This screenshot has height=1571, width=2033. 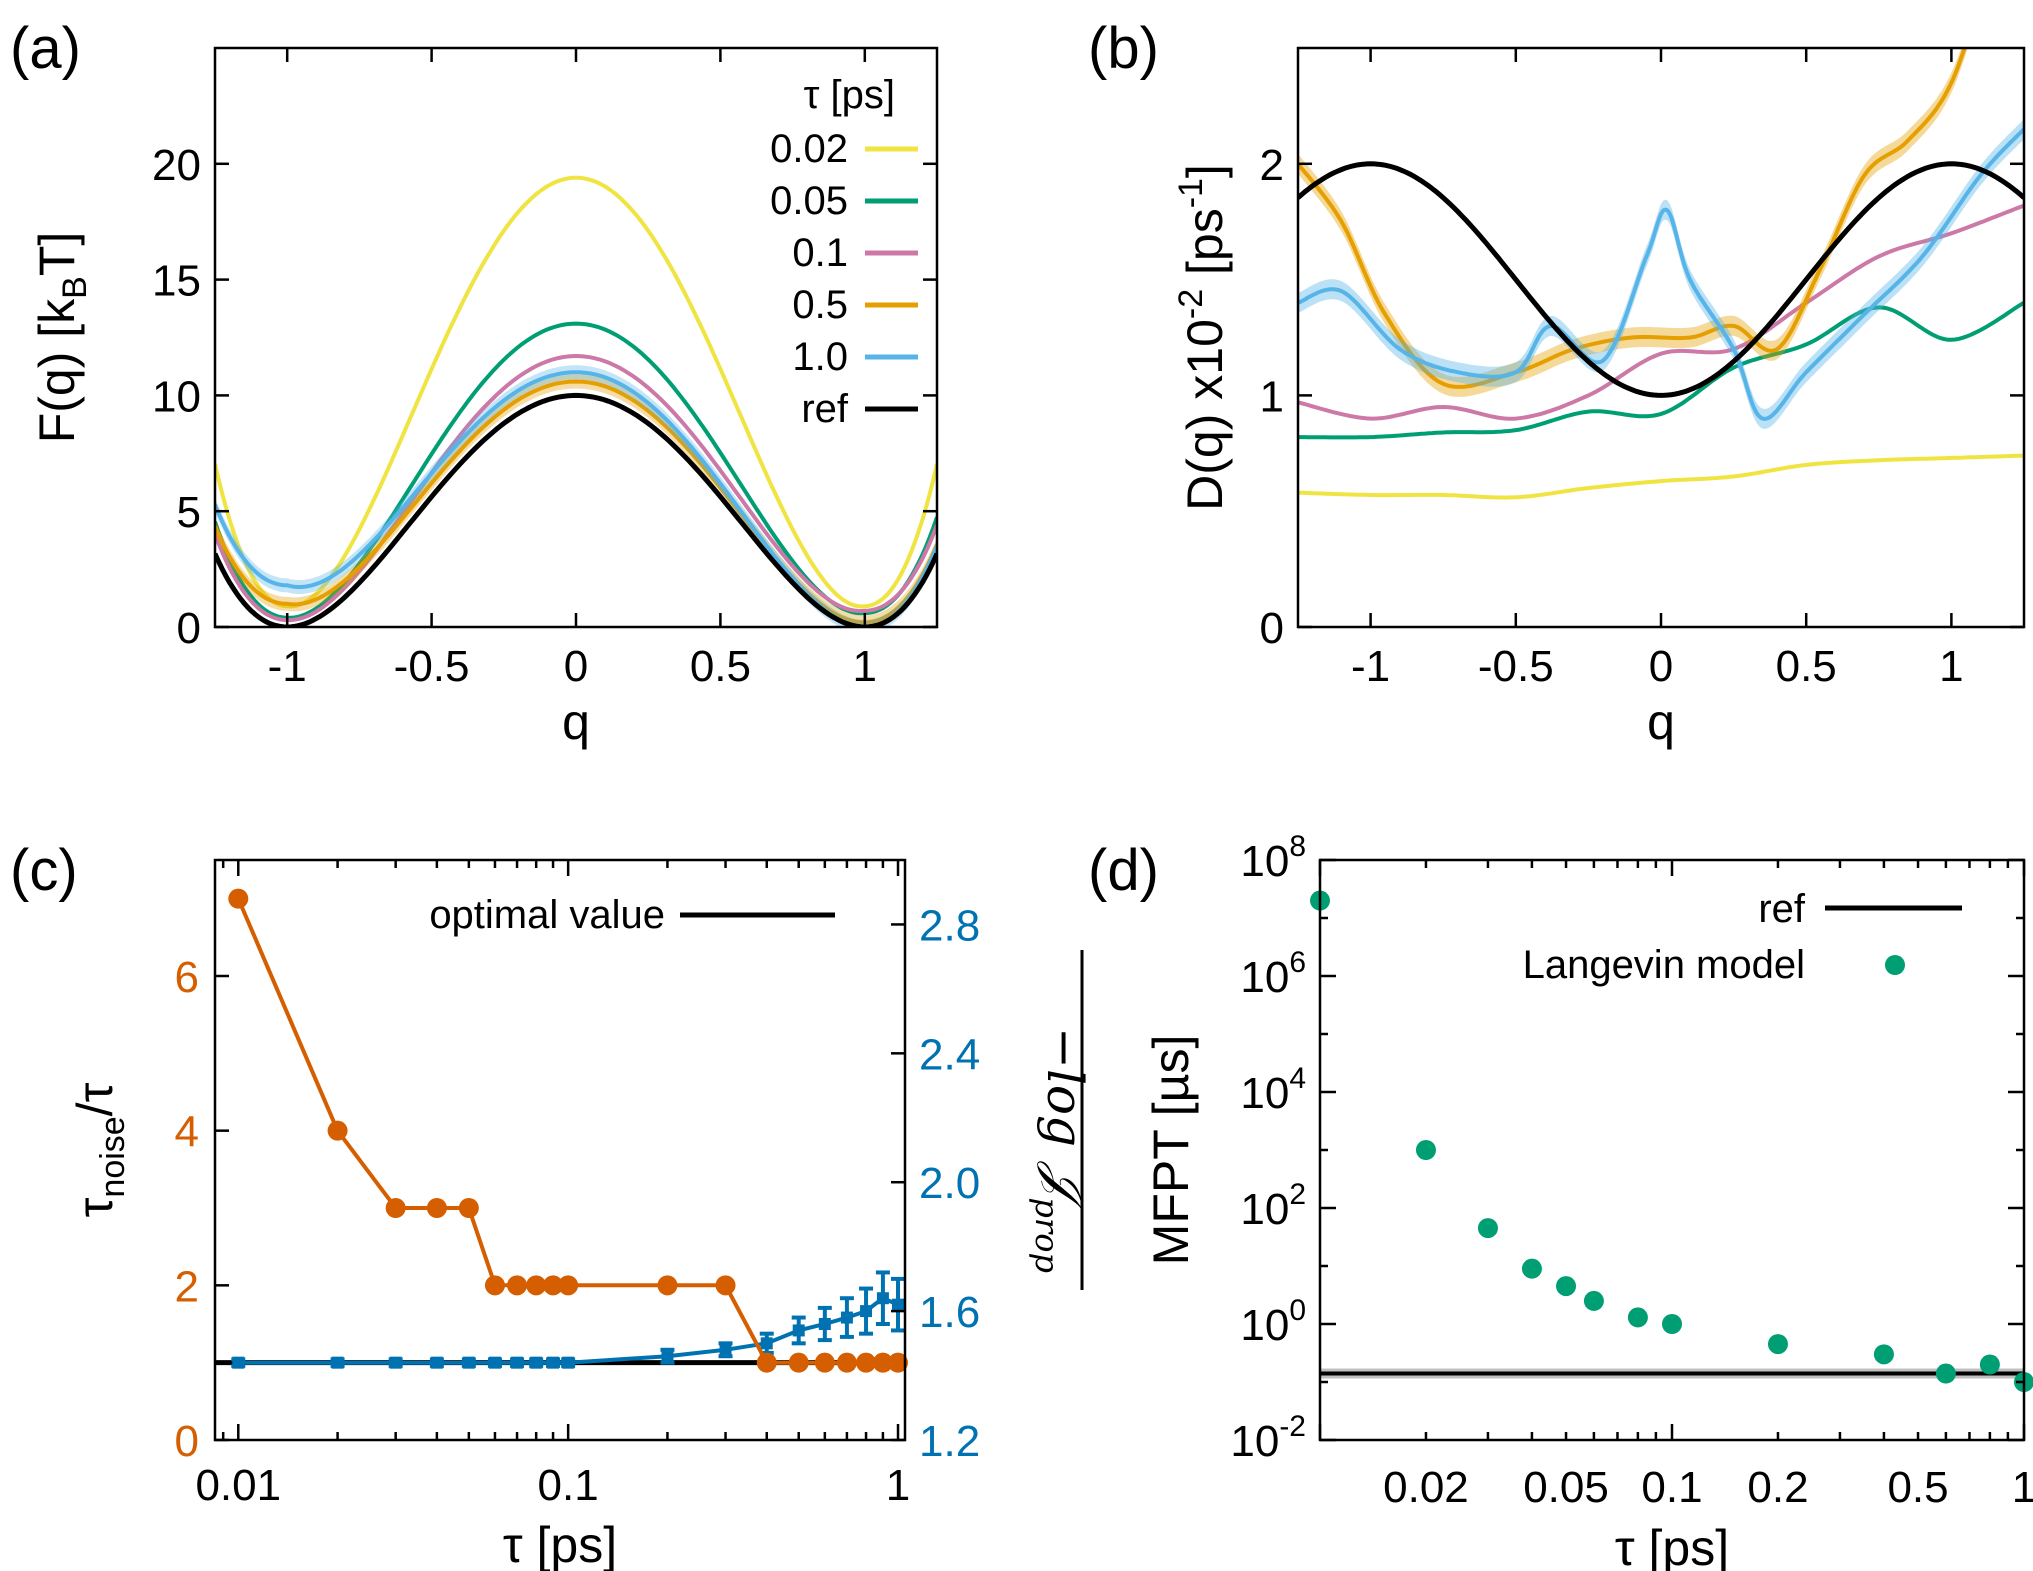 What do you see at coordinates (187, 977) in the screenshot?
I see `y-tick-label-left: 6` at bounding box center [187, 977].